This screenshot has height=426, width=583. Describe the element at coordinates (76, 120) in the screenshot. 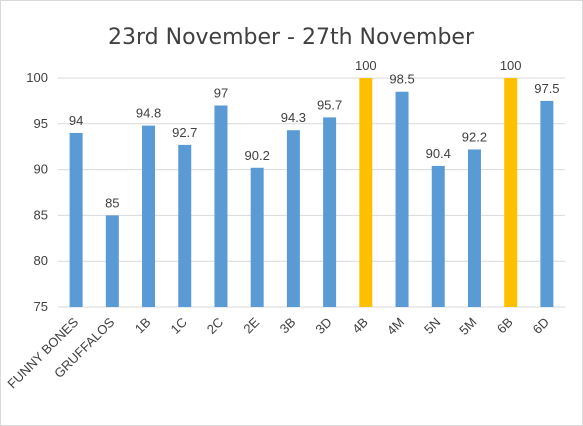

I see `data-label: 94` at that location.